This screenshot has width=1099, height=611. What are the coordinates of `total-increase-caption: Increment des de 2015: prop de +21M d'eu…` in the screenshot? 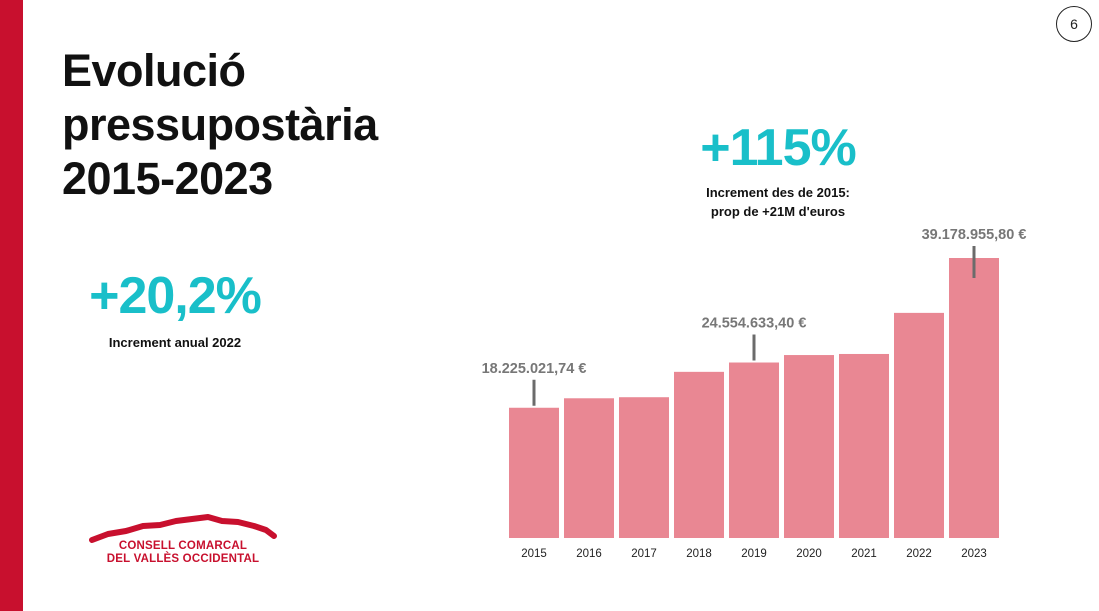 It's located at (778, 202).